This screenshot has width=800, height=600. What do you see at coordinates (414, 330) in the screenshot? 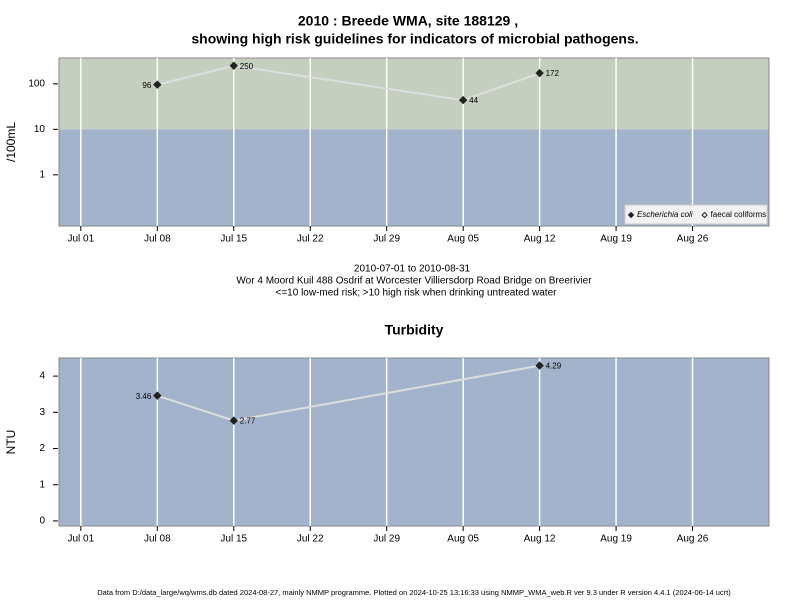
I see `chart-title: Turbidity` at bounding box center [414, 330].